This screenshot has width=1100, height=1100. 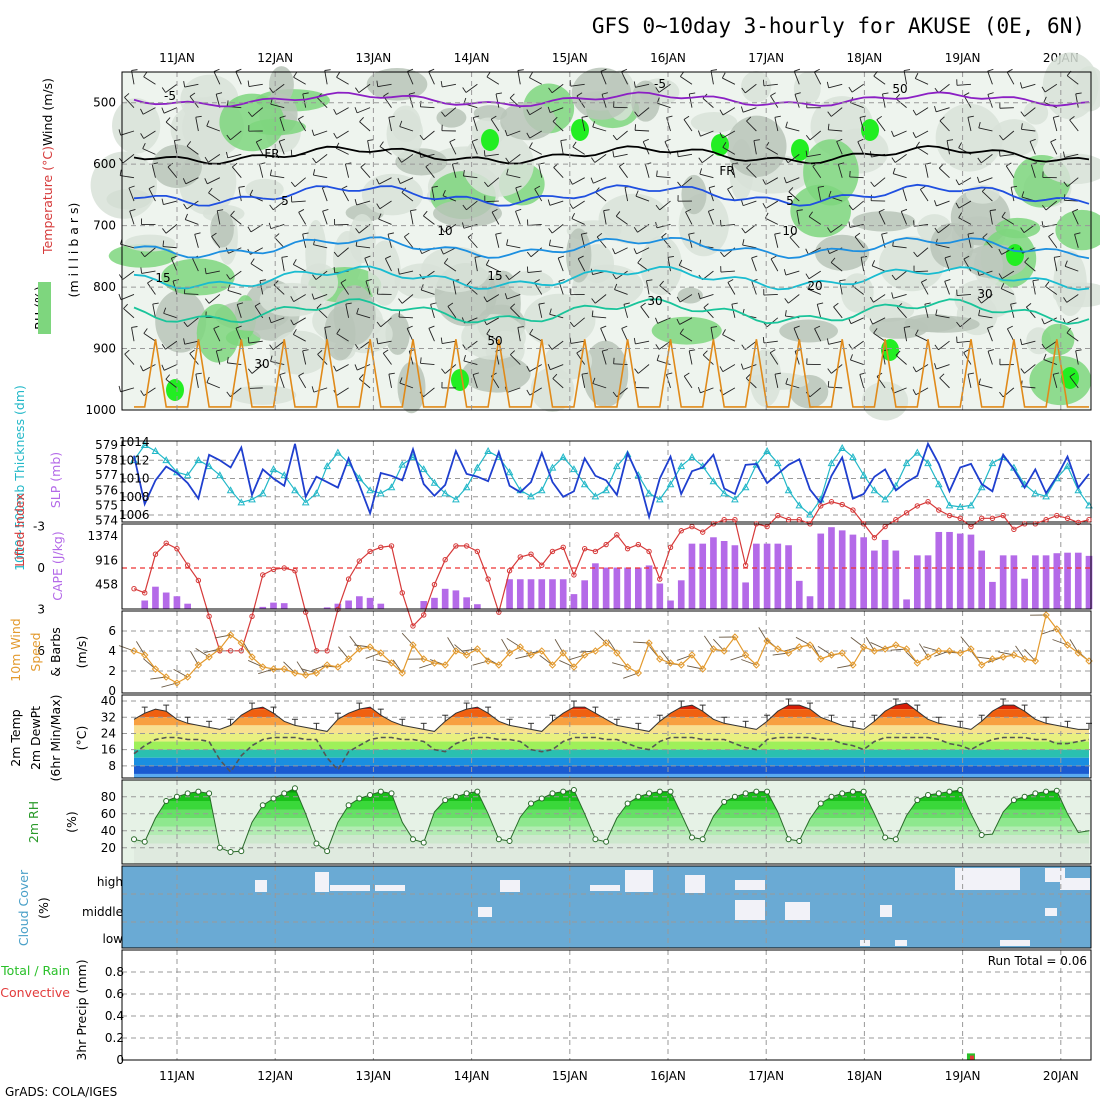 I want to click on wind-axis-label-2: Speed, so click(x=35, y=651).